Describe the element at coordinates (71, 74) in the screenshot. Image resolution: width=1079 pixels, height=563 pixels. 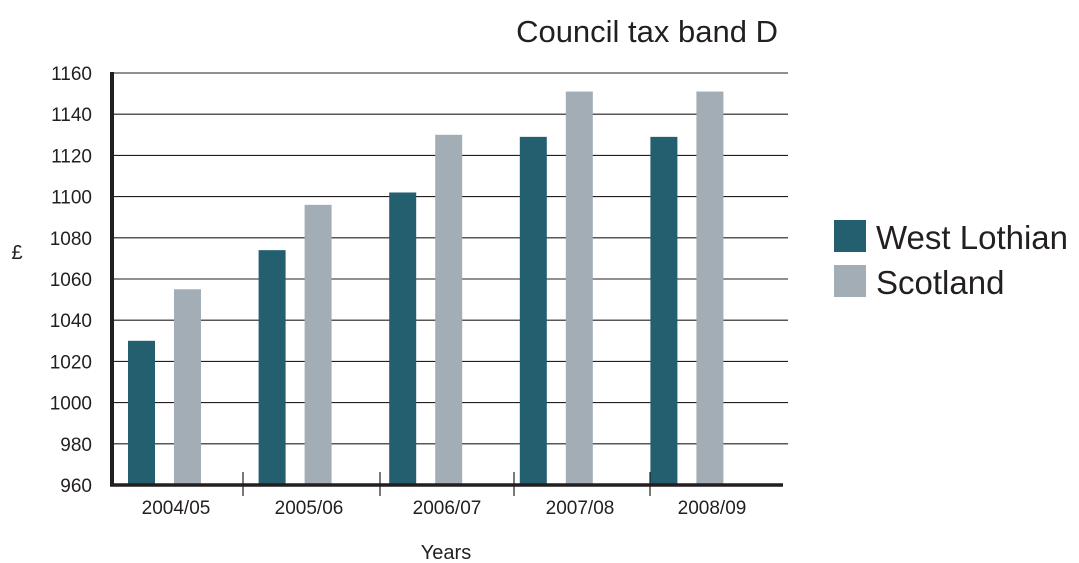
I see `y-tick-label: 1160` at that location.